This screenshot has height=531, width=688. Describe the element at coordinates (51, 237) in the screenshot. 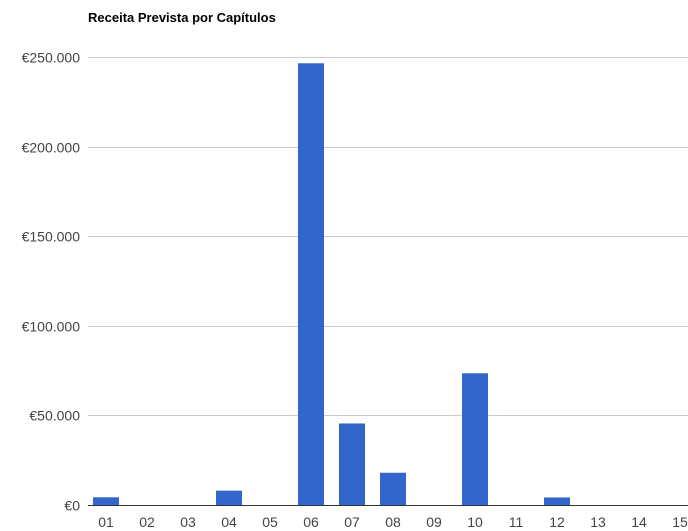

I see `y-tick-label: €150.000` at that location.